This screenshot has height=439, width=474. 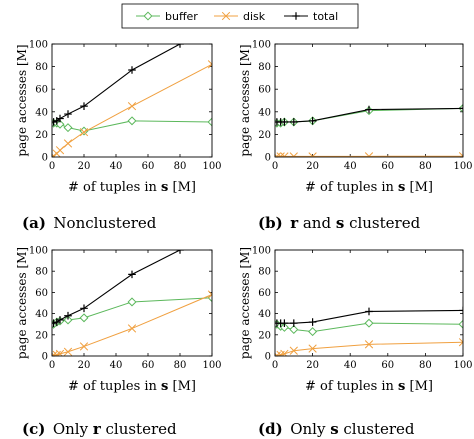 What do you see at coordinates (22, 303) in the screenshot?
I see `y-axis-label: page accesses [M]` at bounding box center [22, 303].